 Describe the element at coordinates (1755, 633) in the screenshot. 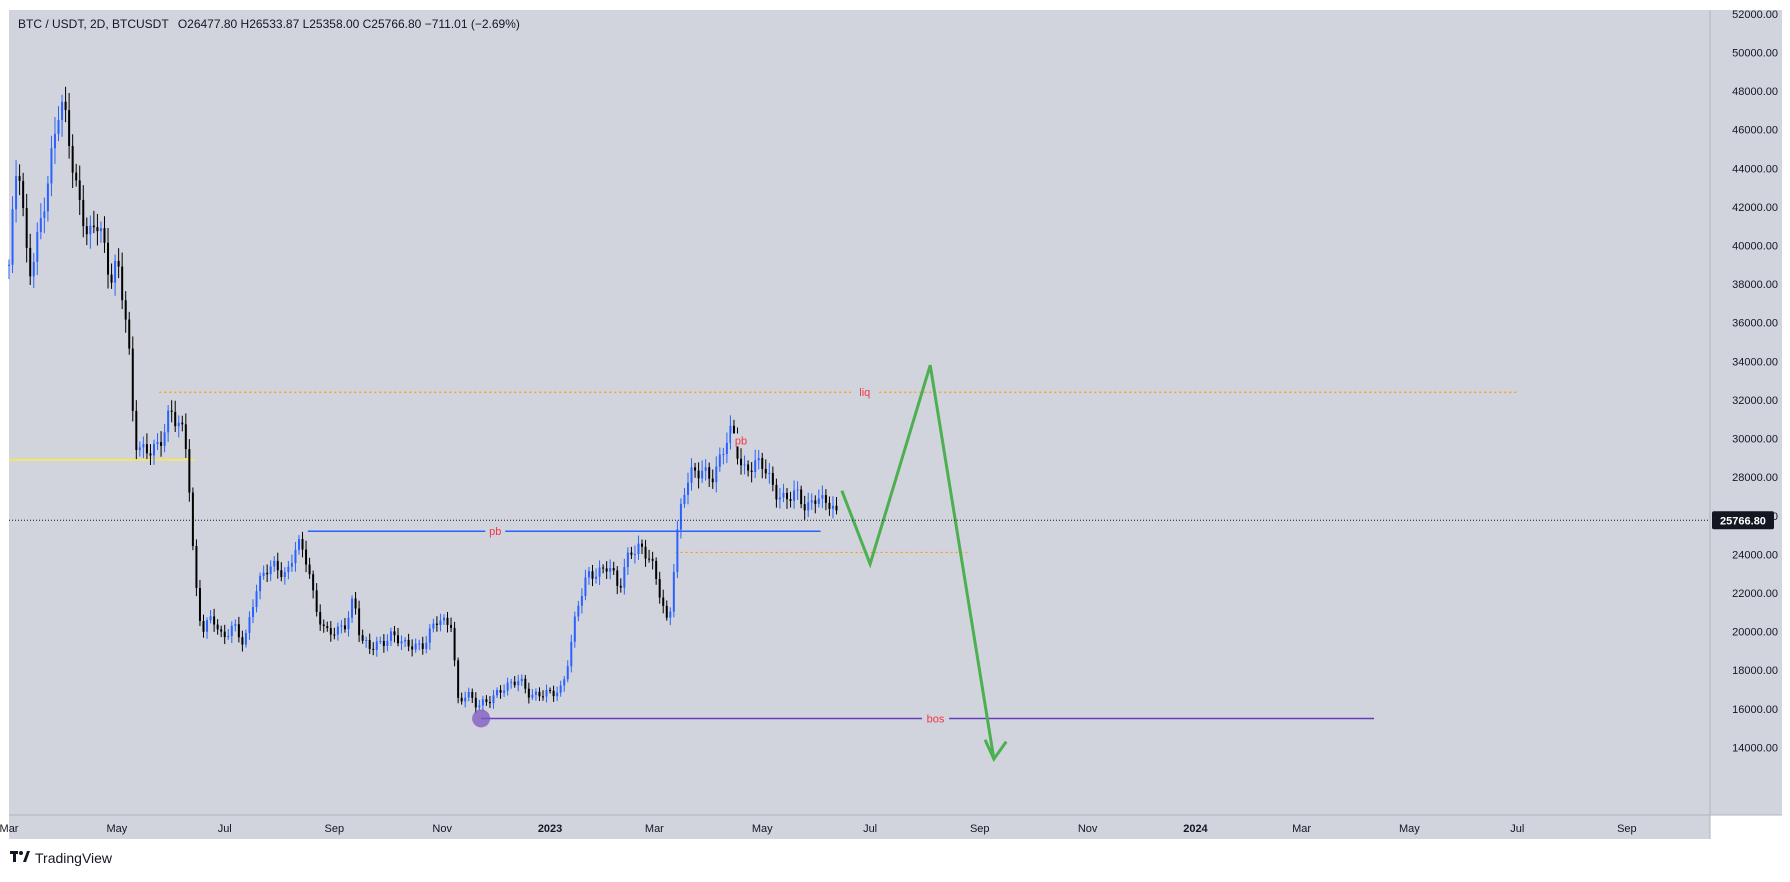

I see `price-tick-label: 20000.00` at that location.